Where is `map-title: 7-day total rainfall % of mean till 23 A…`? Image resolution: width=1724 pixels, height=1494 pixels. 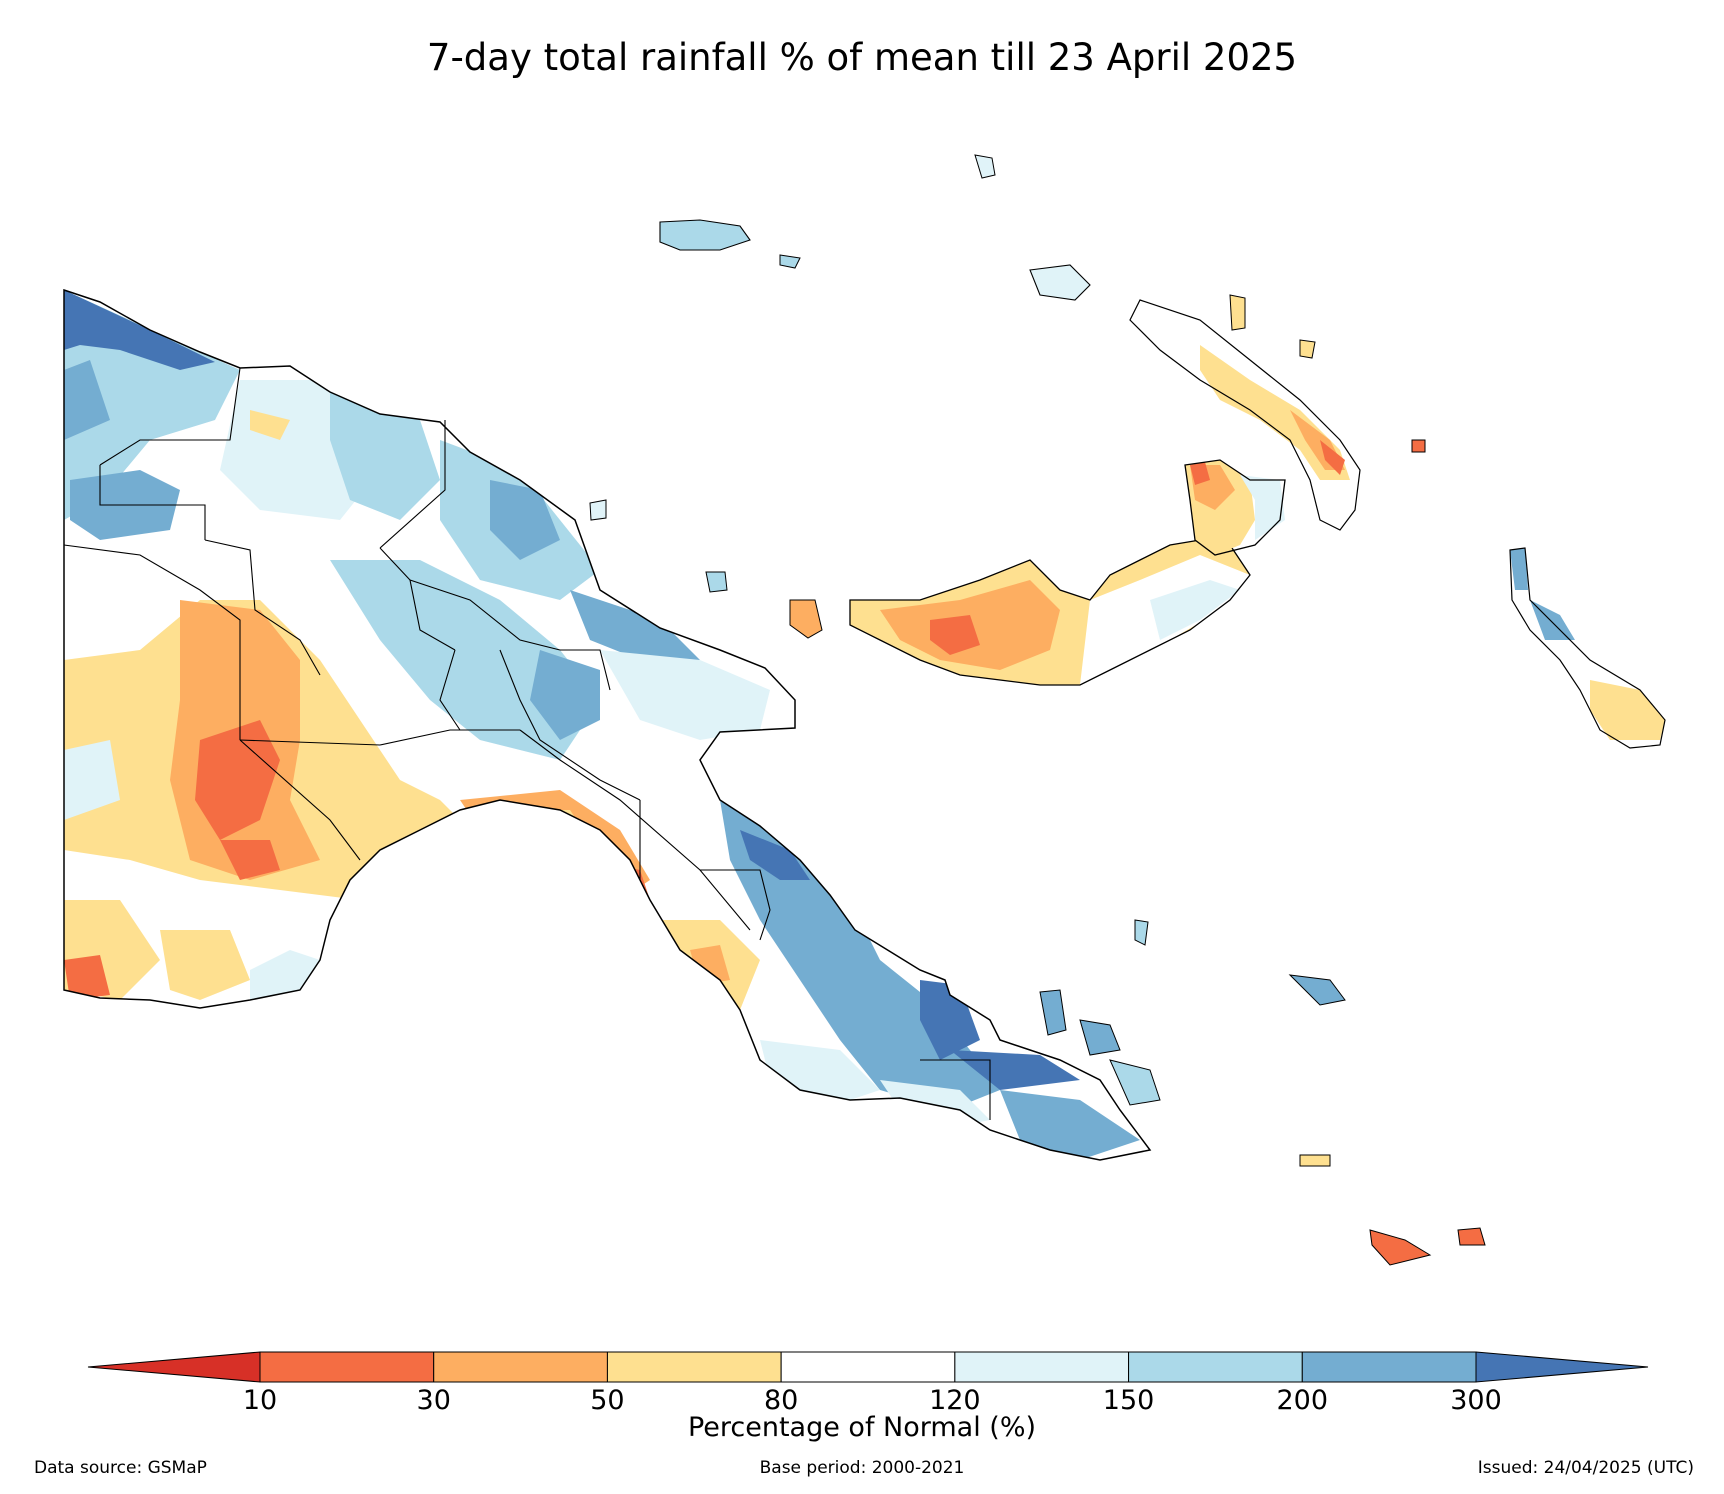 map-title: 7-day total rainfall % of mean till 23 A… is located at coordinates (862, 57).